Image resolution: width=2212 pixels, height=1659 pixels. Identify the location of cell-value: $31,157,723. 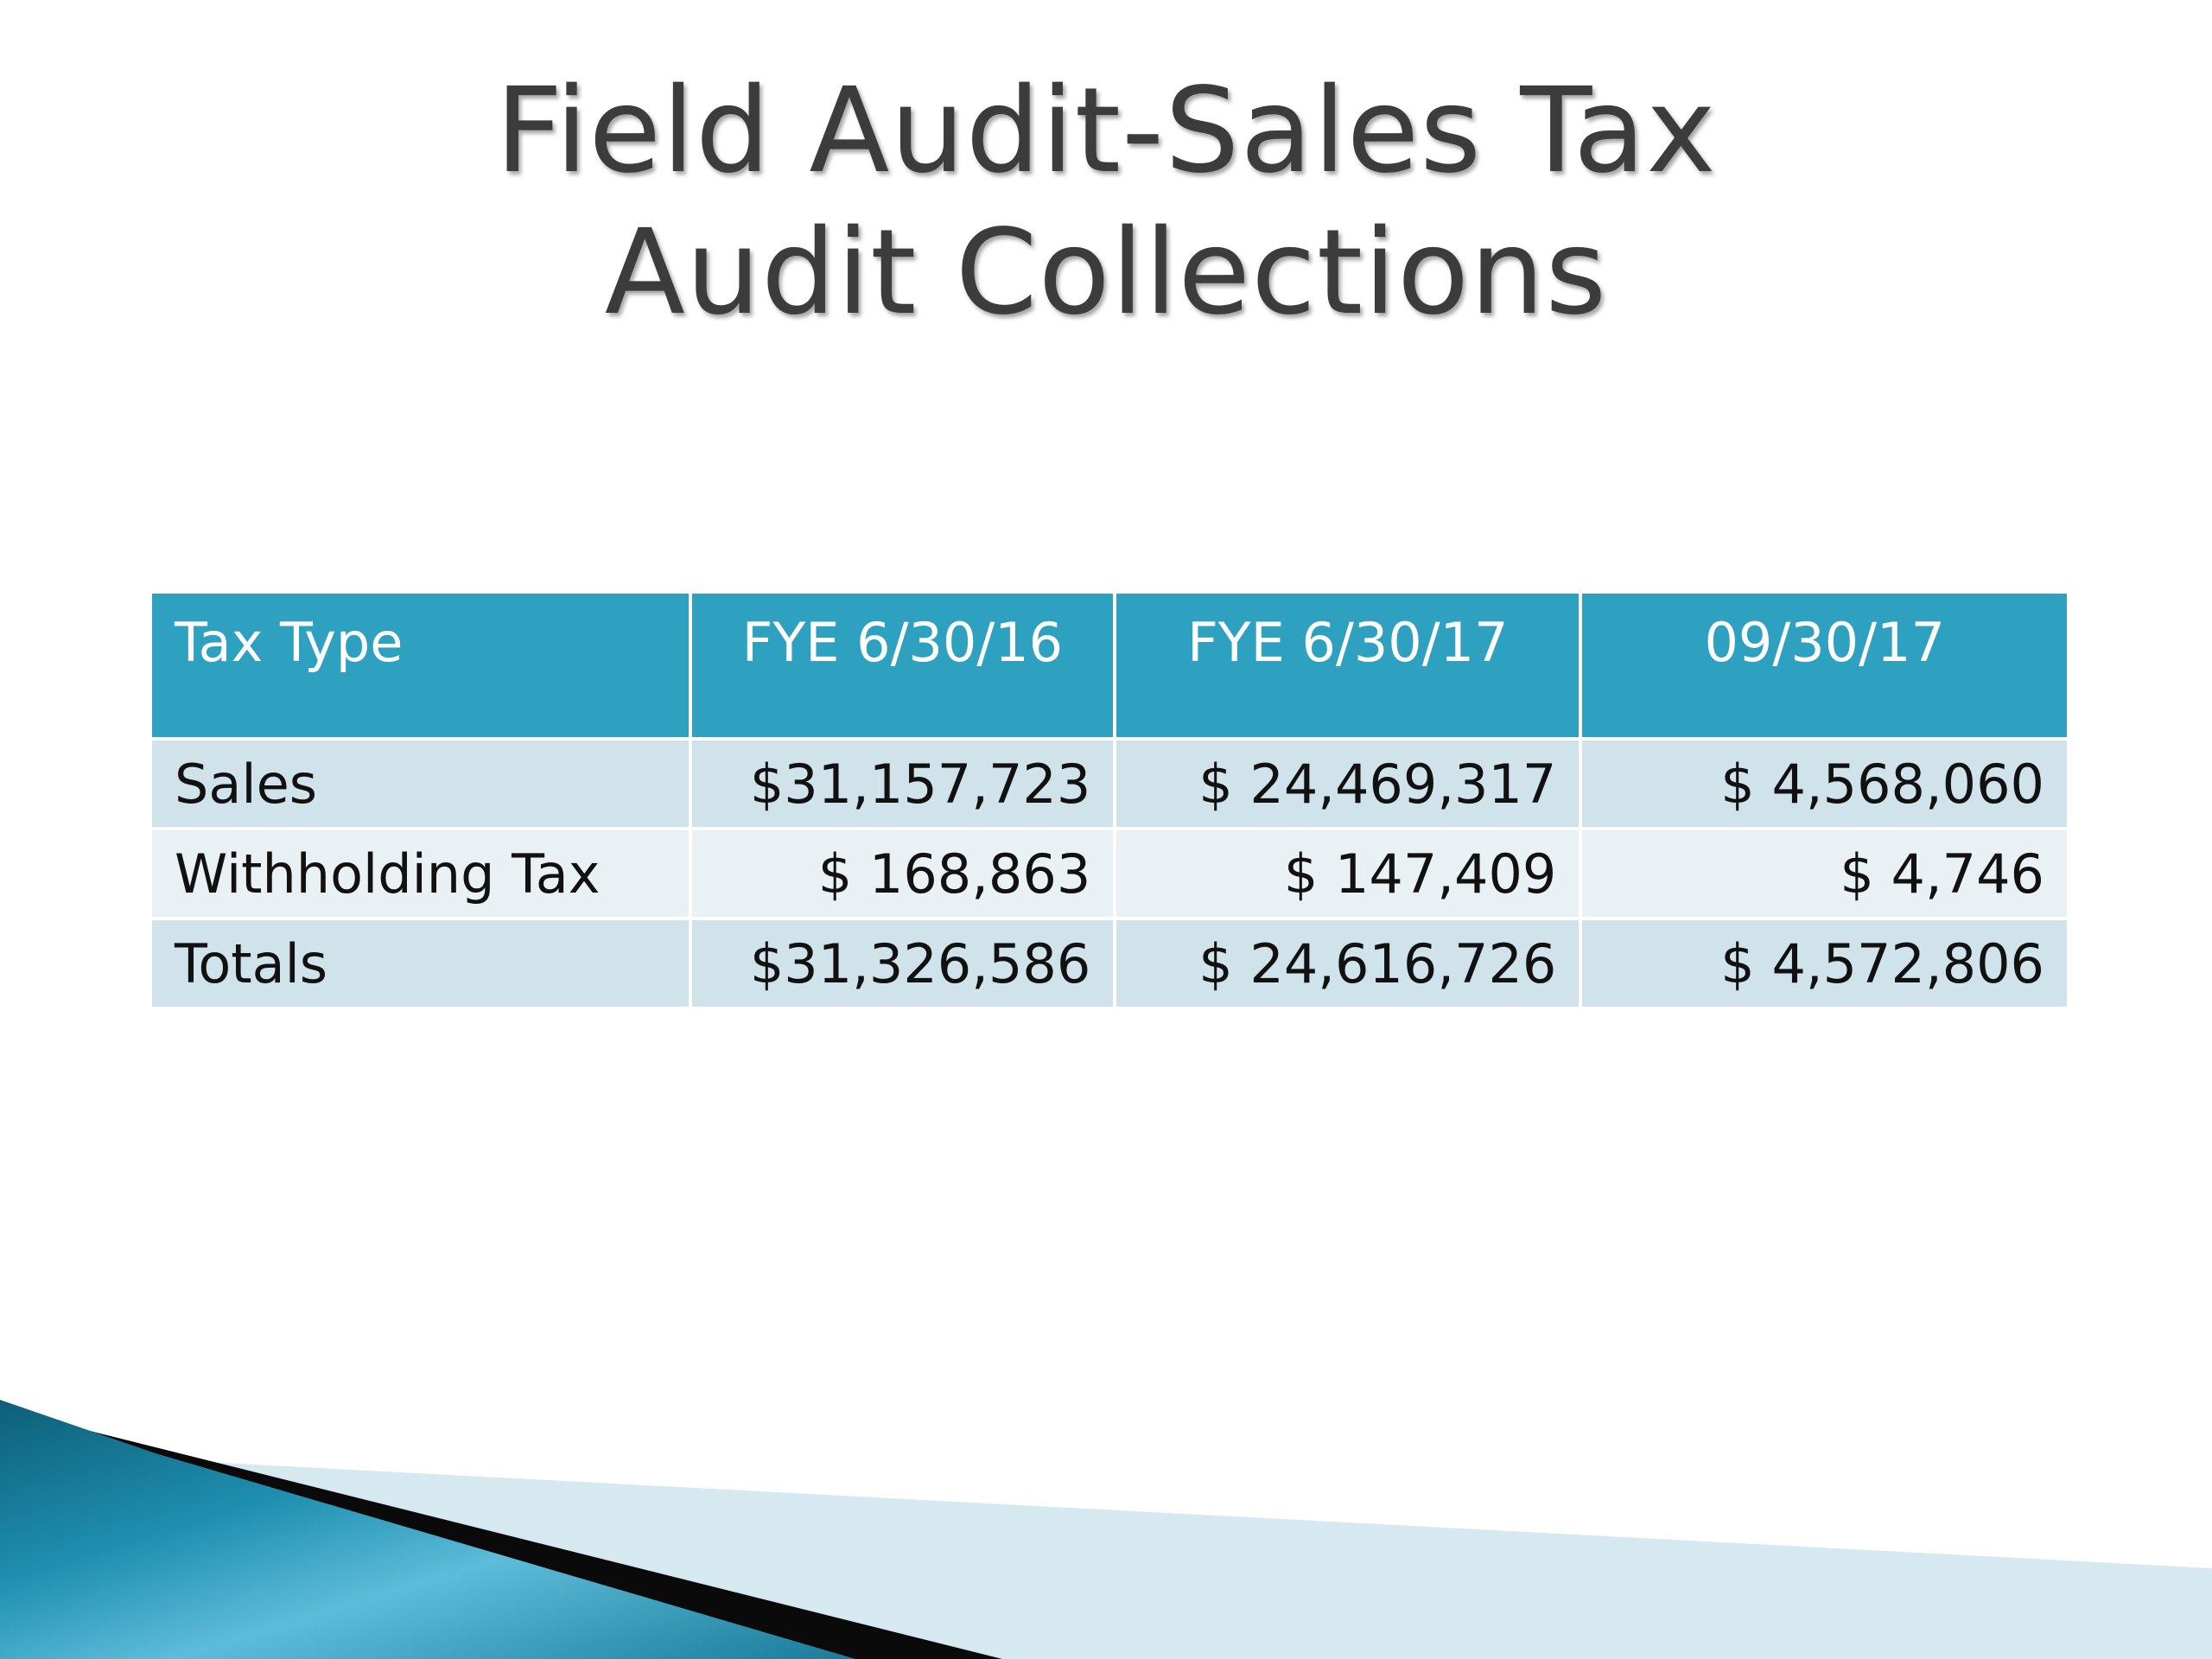
(902, 783).